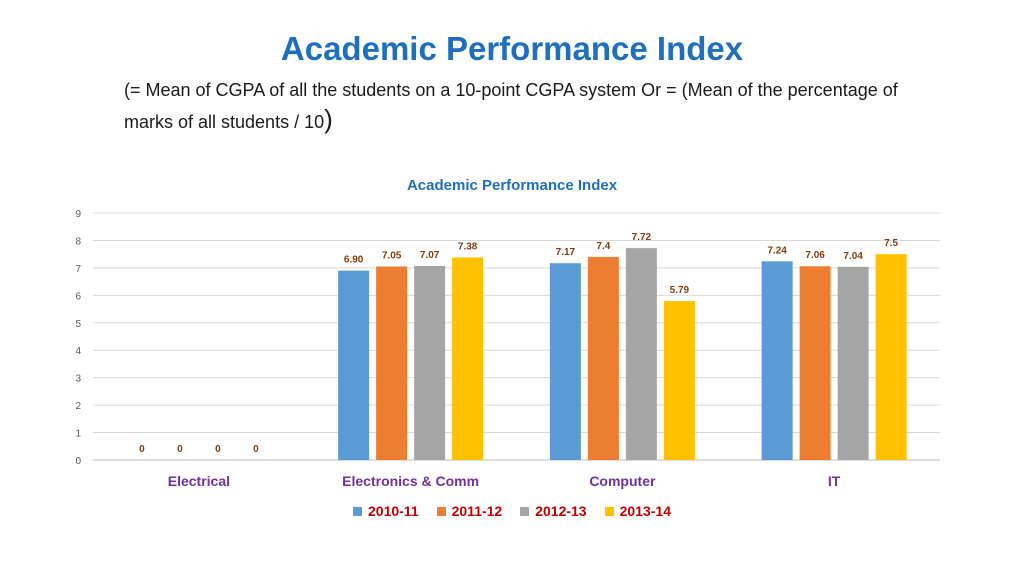 The height and width of the screenshot is (576, 1024). I want to click on legend-item: 2011-12, so click(469, 511).